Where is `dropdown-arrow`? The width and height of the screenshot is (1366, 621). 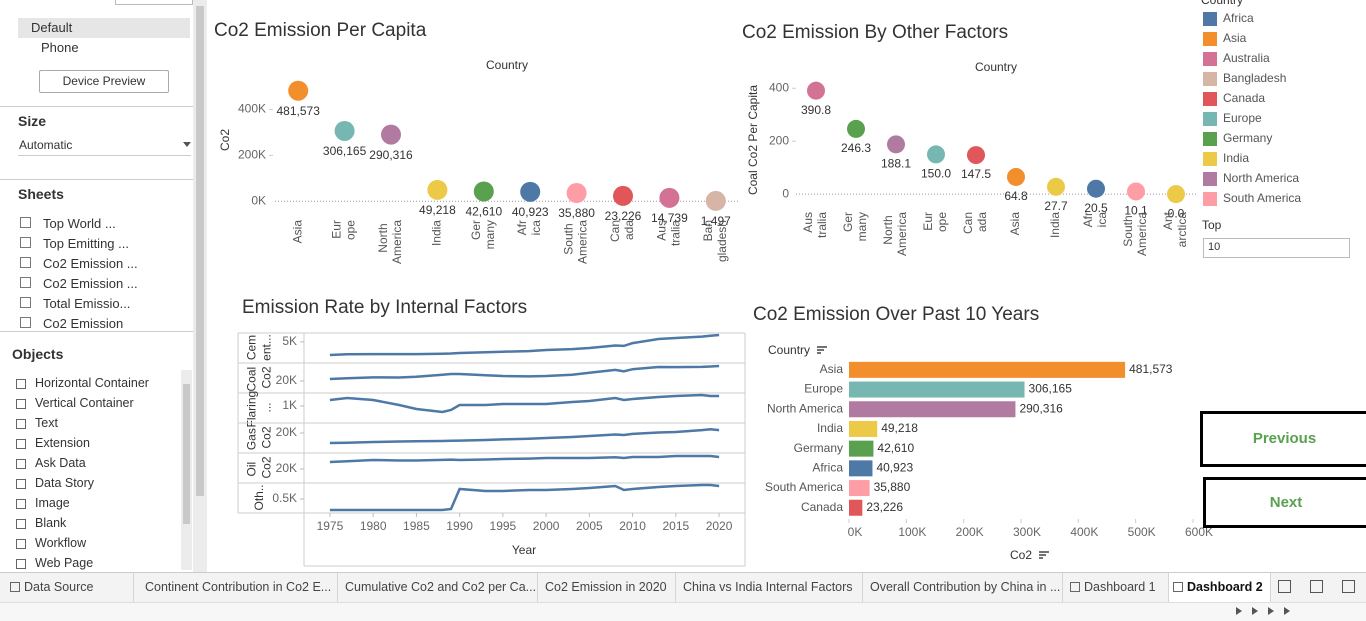
dropdown-arrow is located at coordinates (187, 144).